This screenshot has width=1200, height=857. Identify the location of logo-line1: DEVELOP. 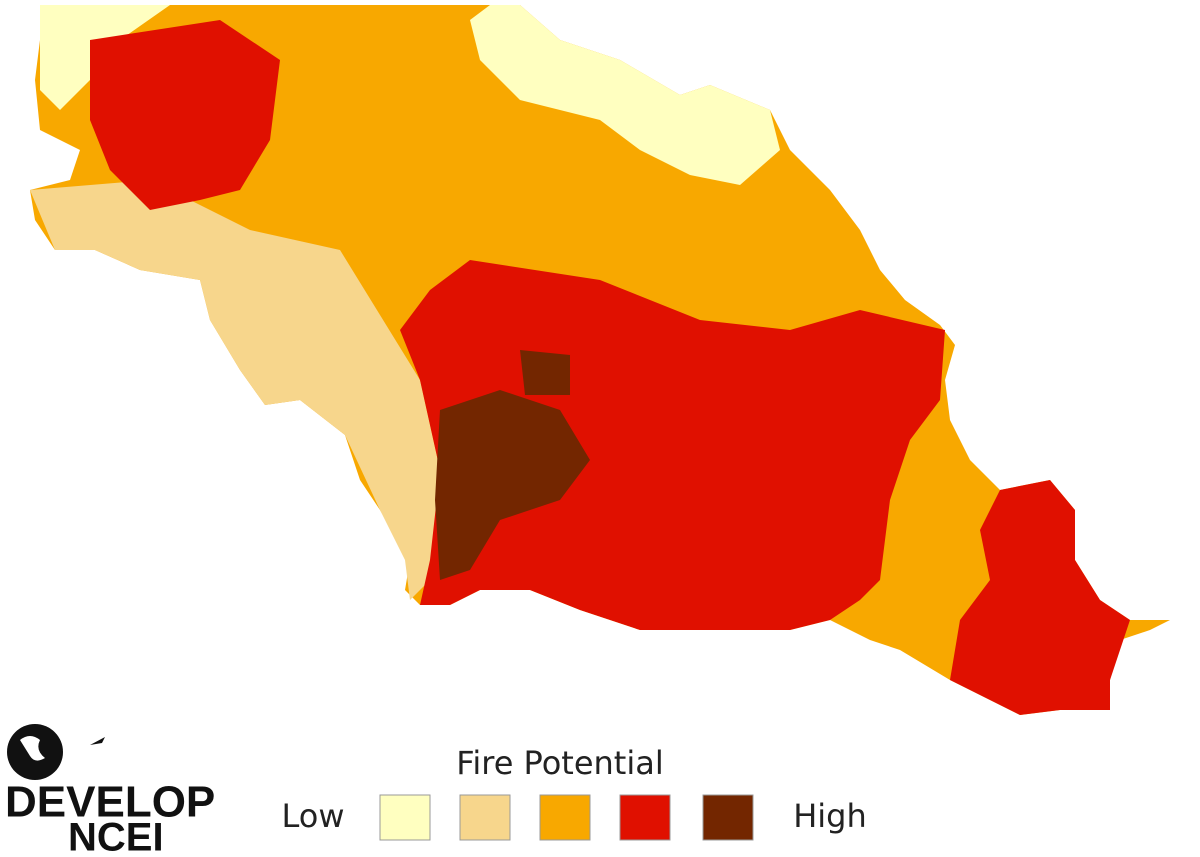
(110, 802).